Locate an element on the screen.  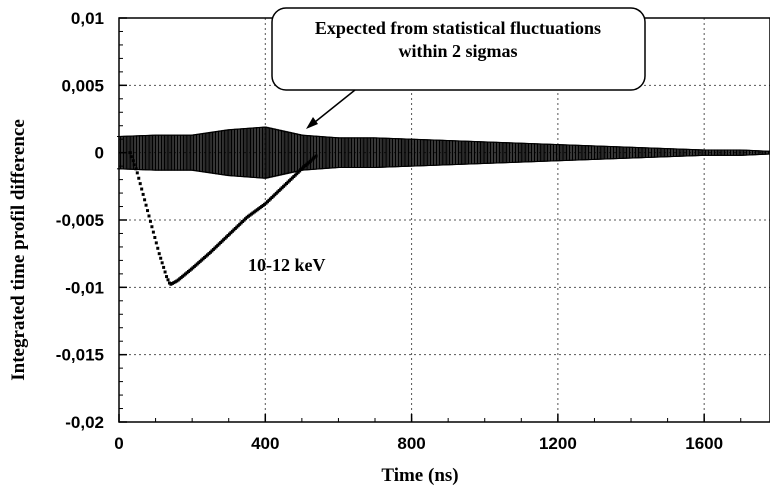
y-tick-label: -0,005 is located at coordinates (80, 220).